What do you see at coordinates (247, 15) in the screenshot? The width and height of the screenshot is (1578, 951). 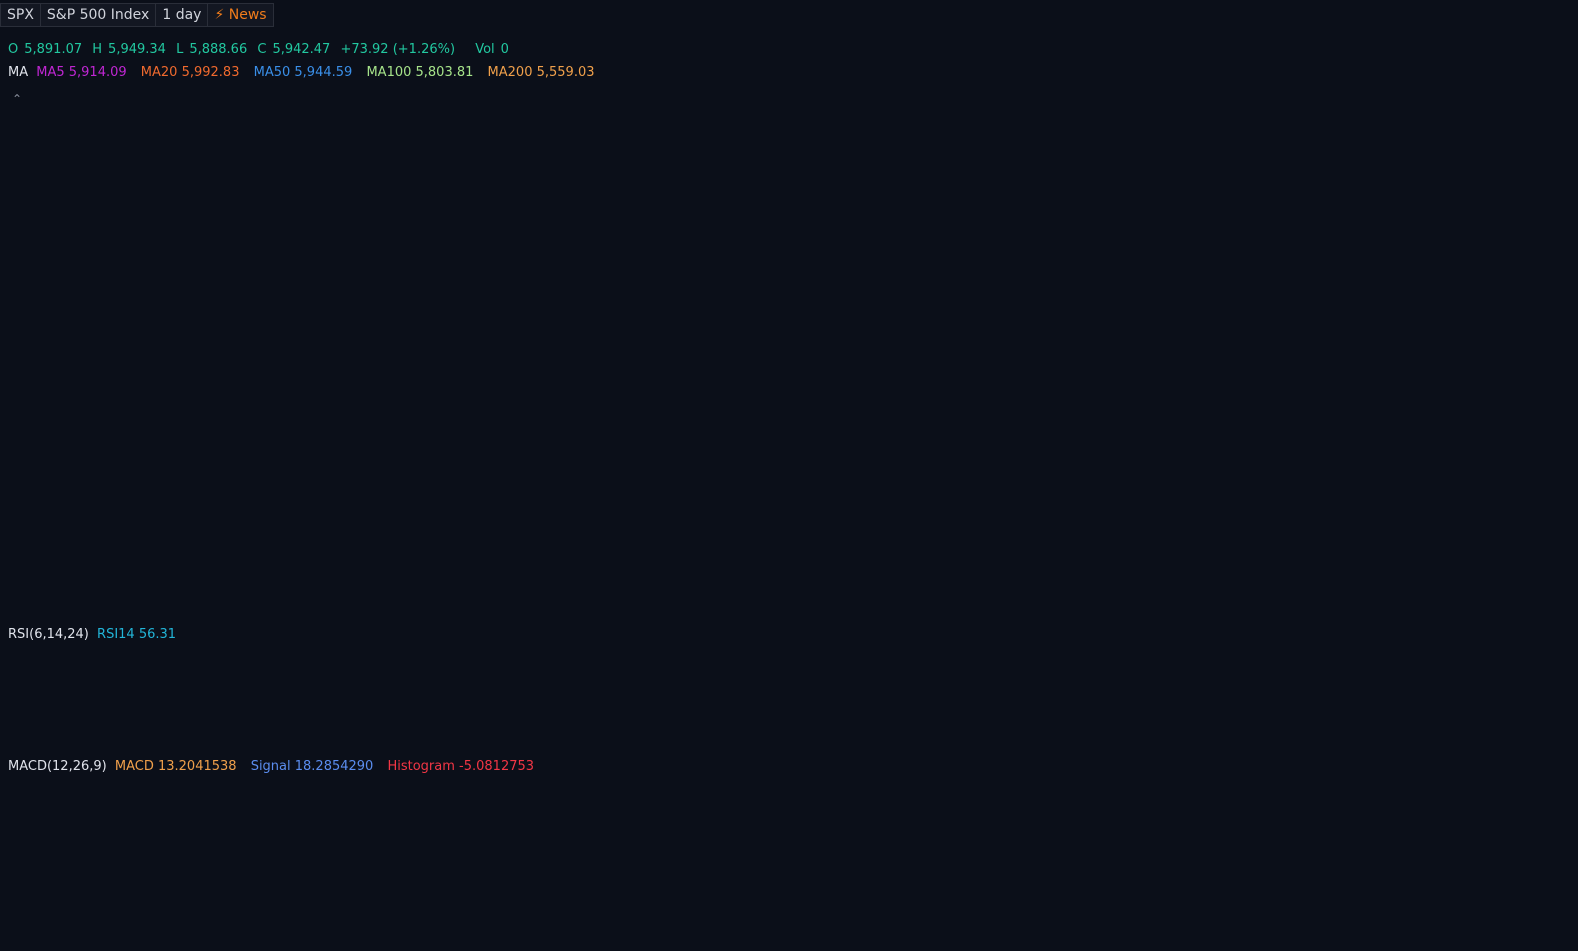 I see `news-label: News` at bounding box center [247, 15].